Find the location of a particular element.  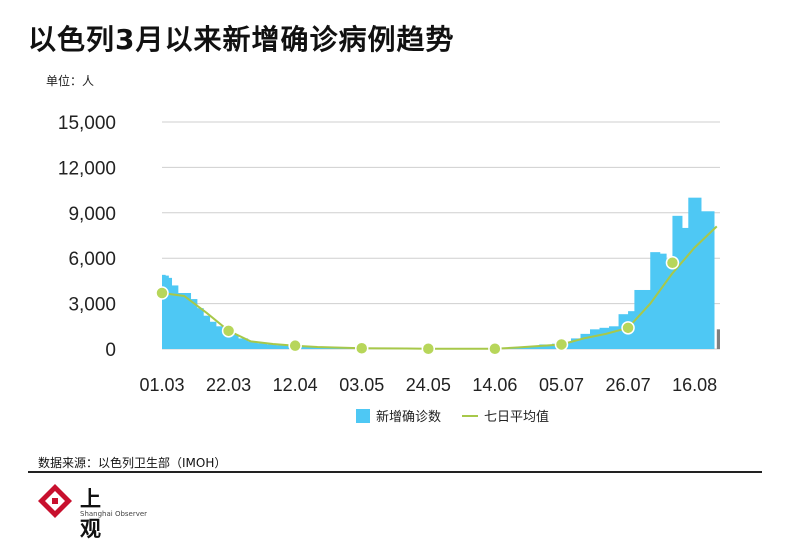

x-tick-label: 16.08 is located at coordinates (694, 385).